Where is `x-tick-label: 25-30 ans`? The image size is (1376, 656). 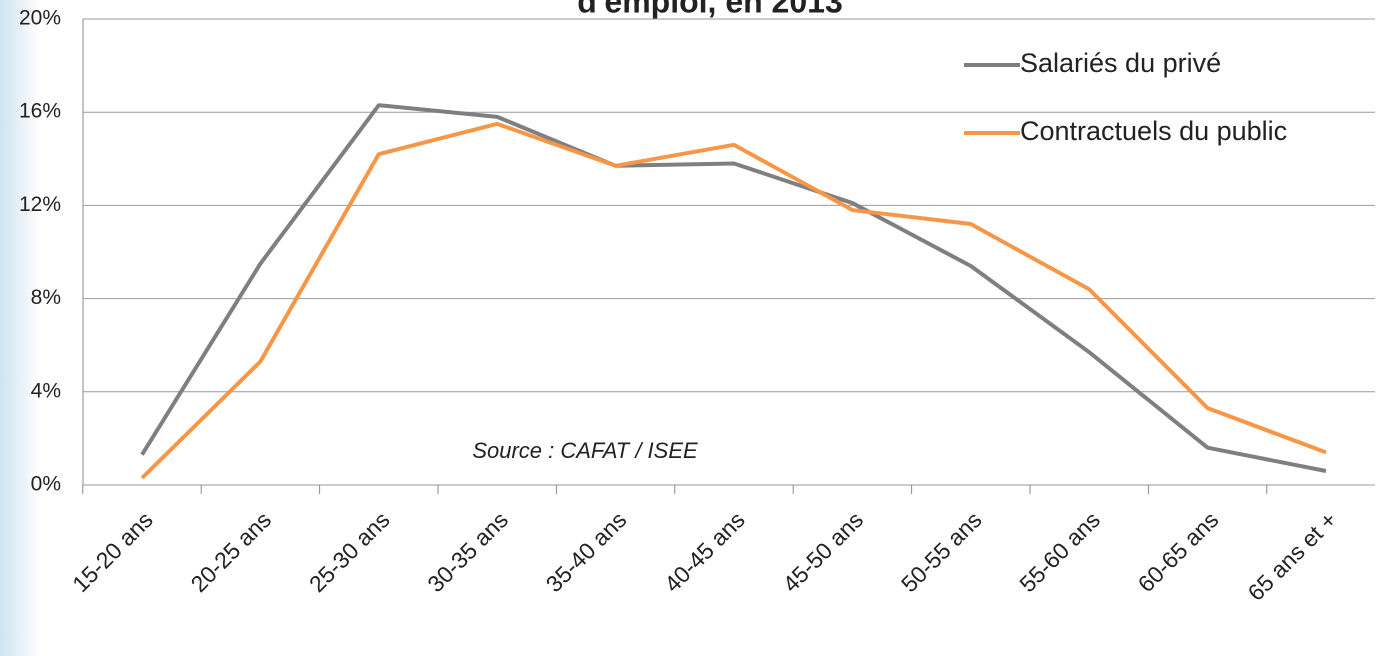
x-tick-label: 25-30 ans is located at coordinates (349, 551).